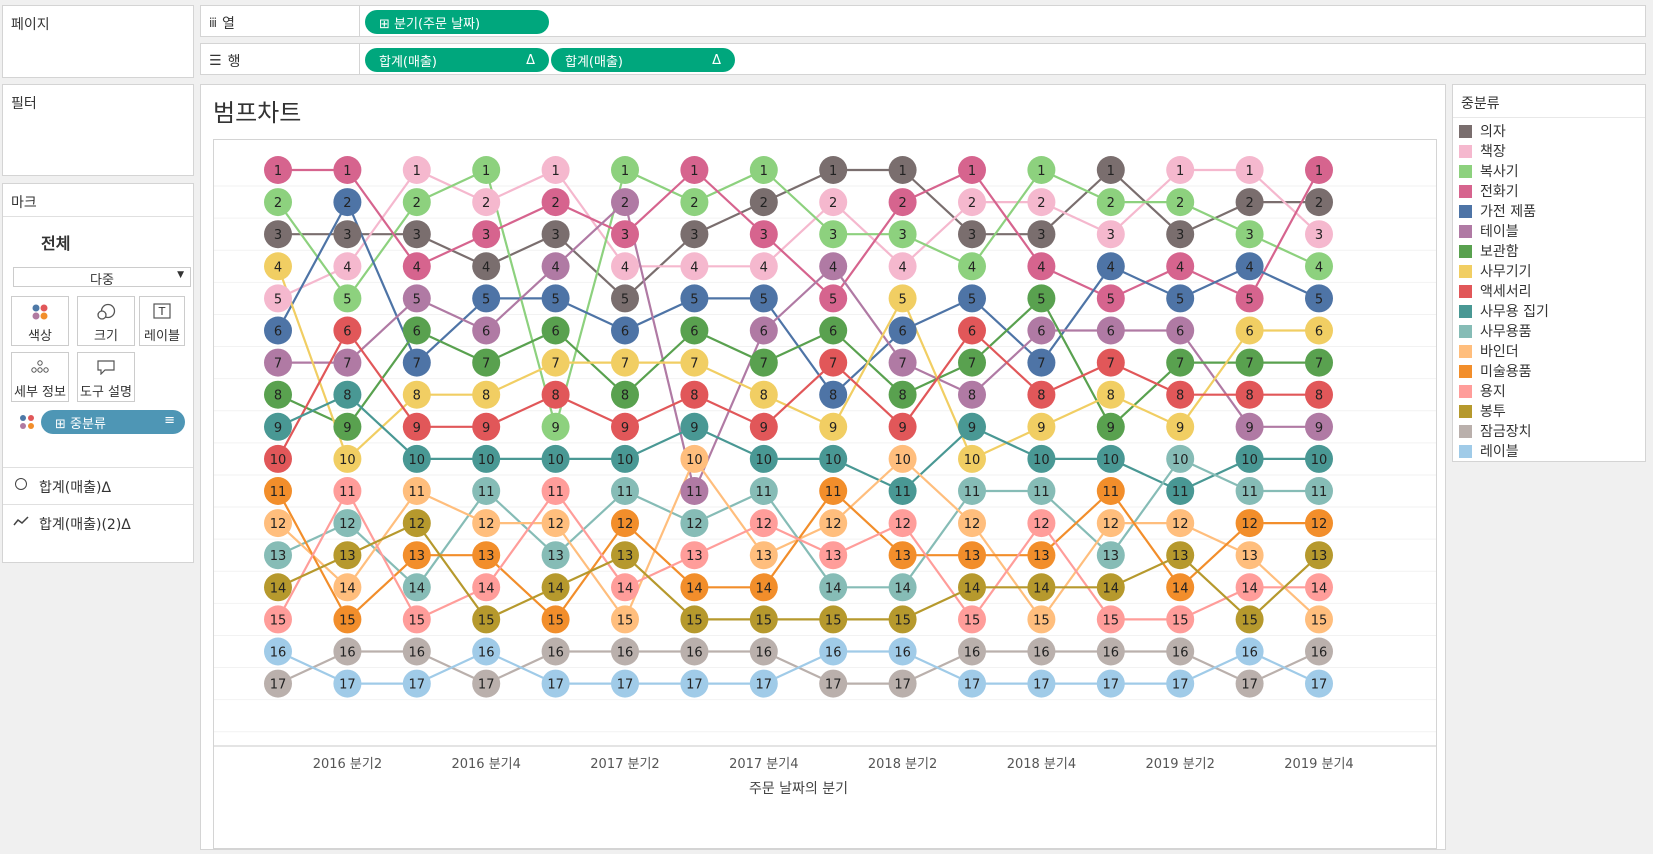 Image resolution: width=1653 pixels, height=854 pixels. I want to click on size-button: 크기, so click(106, 321).